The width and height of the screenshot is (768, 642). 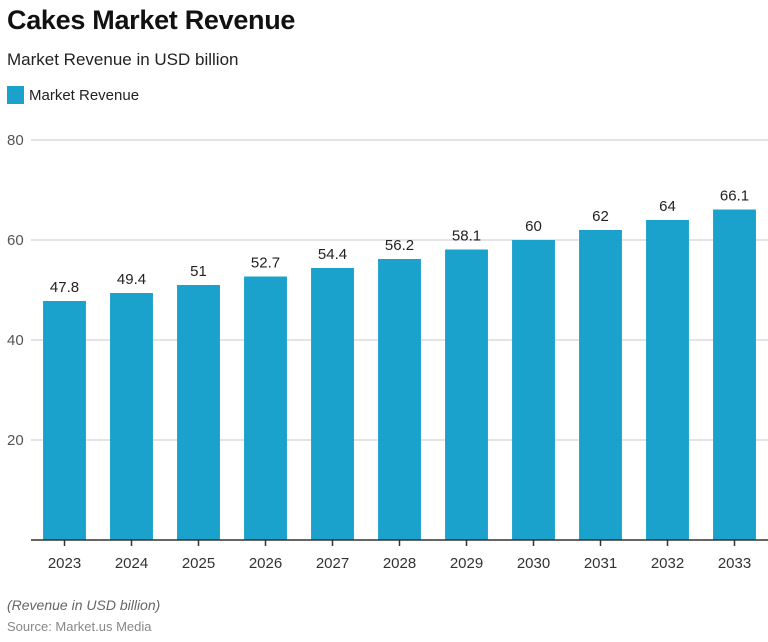 What do you see at coordinates (734, 563) in the screenshot?
I see `x-tick-label: 2033` at bounding box center [734, 563].